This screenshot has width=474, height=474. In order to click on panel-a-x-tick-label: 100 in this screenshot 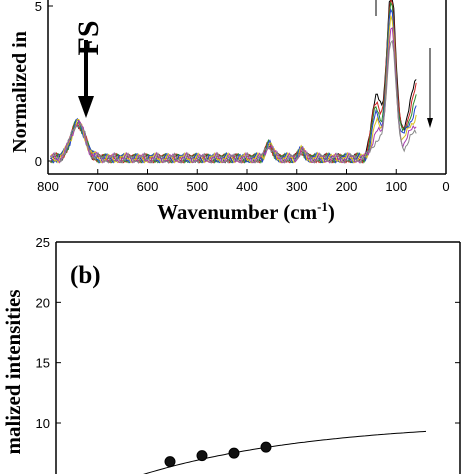, I will do `click(396, 186)`.